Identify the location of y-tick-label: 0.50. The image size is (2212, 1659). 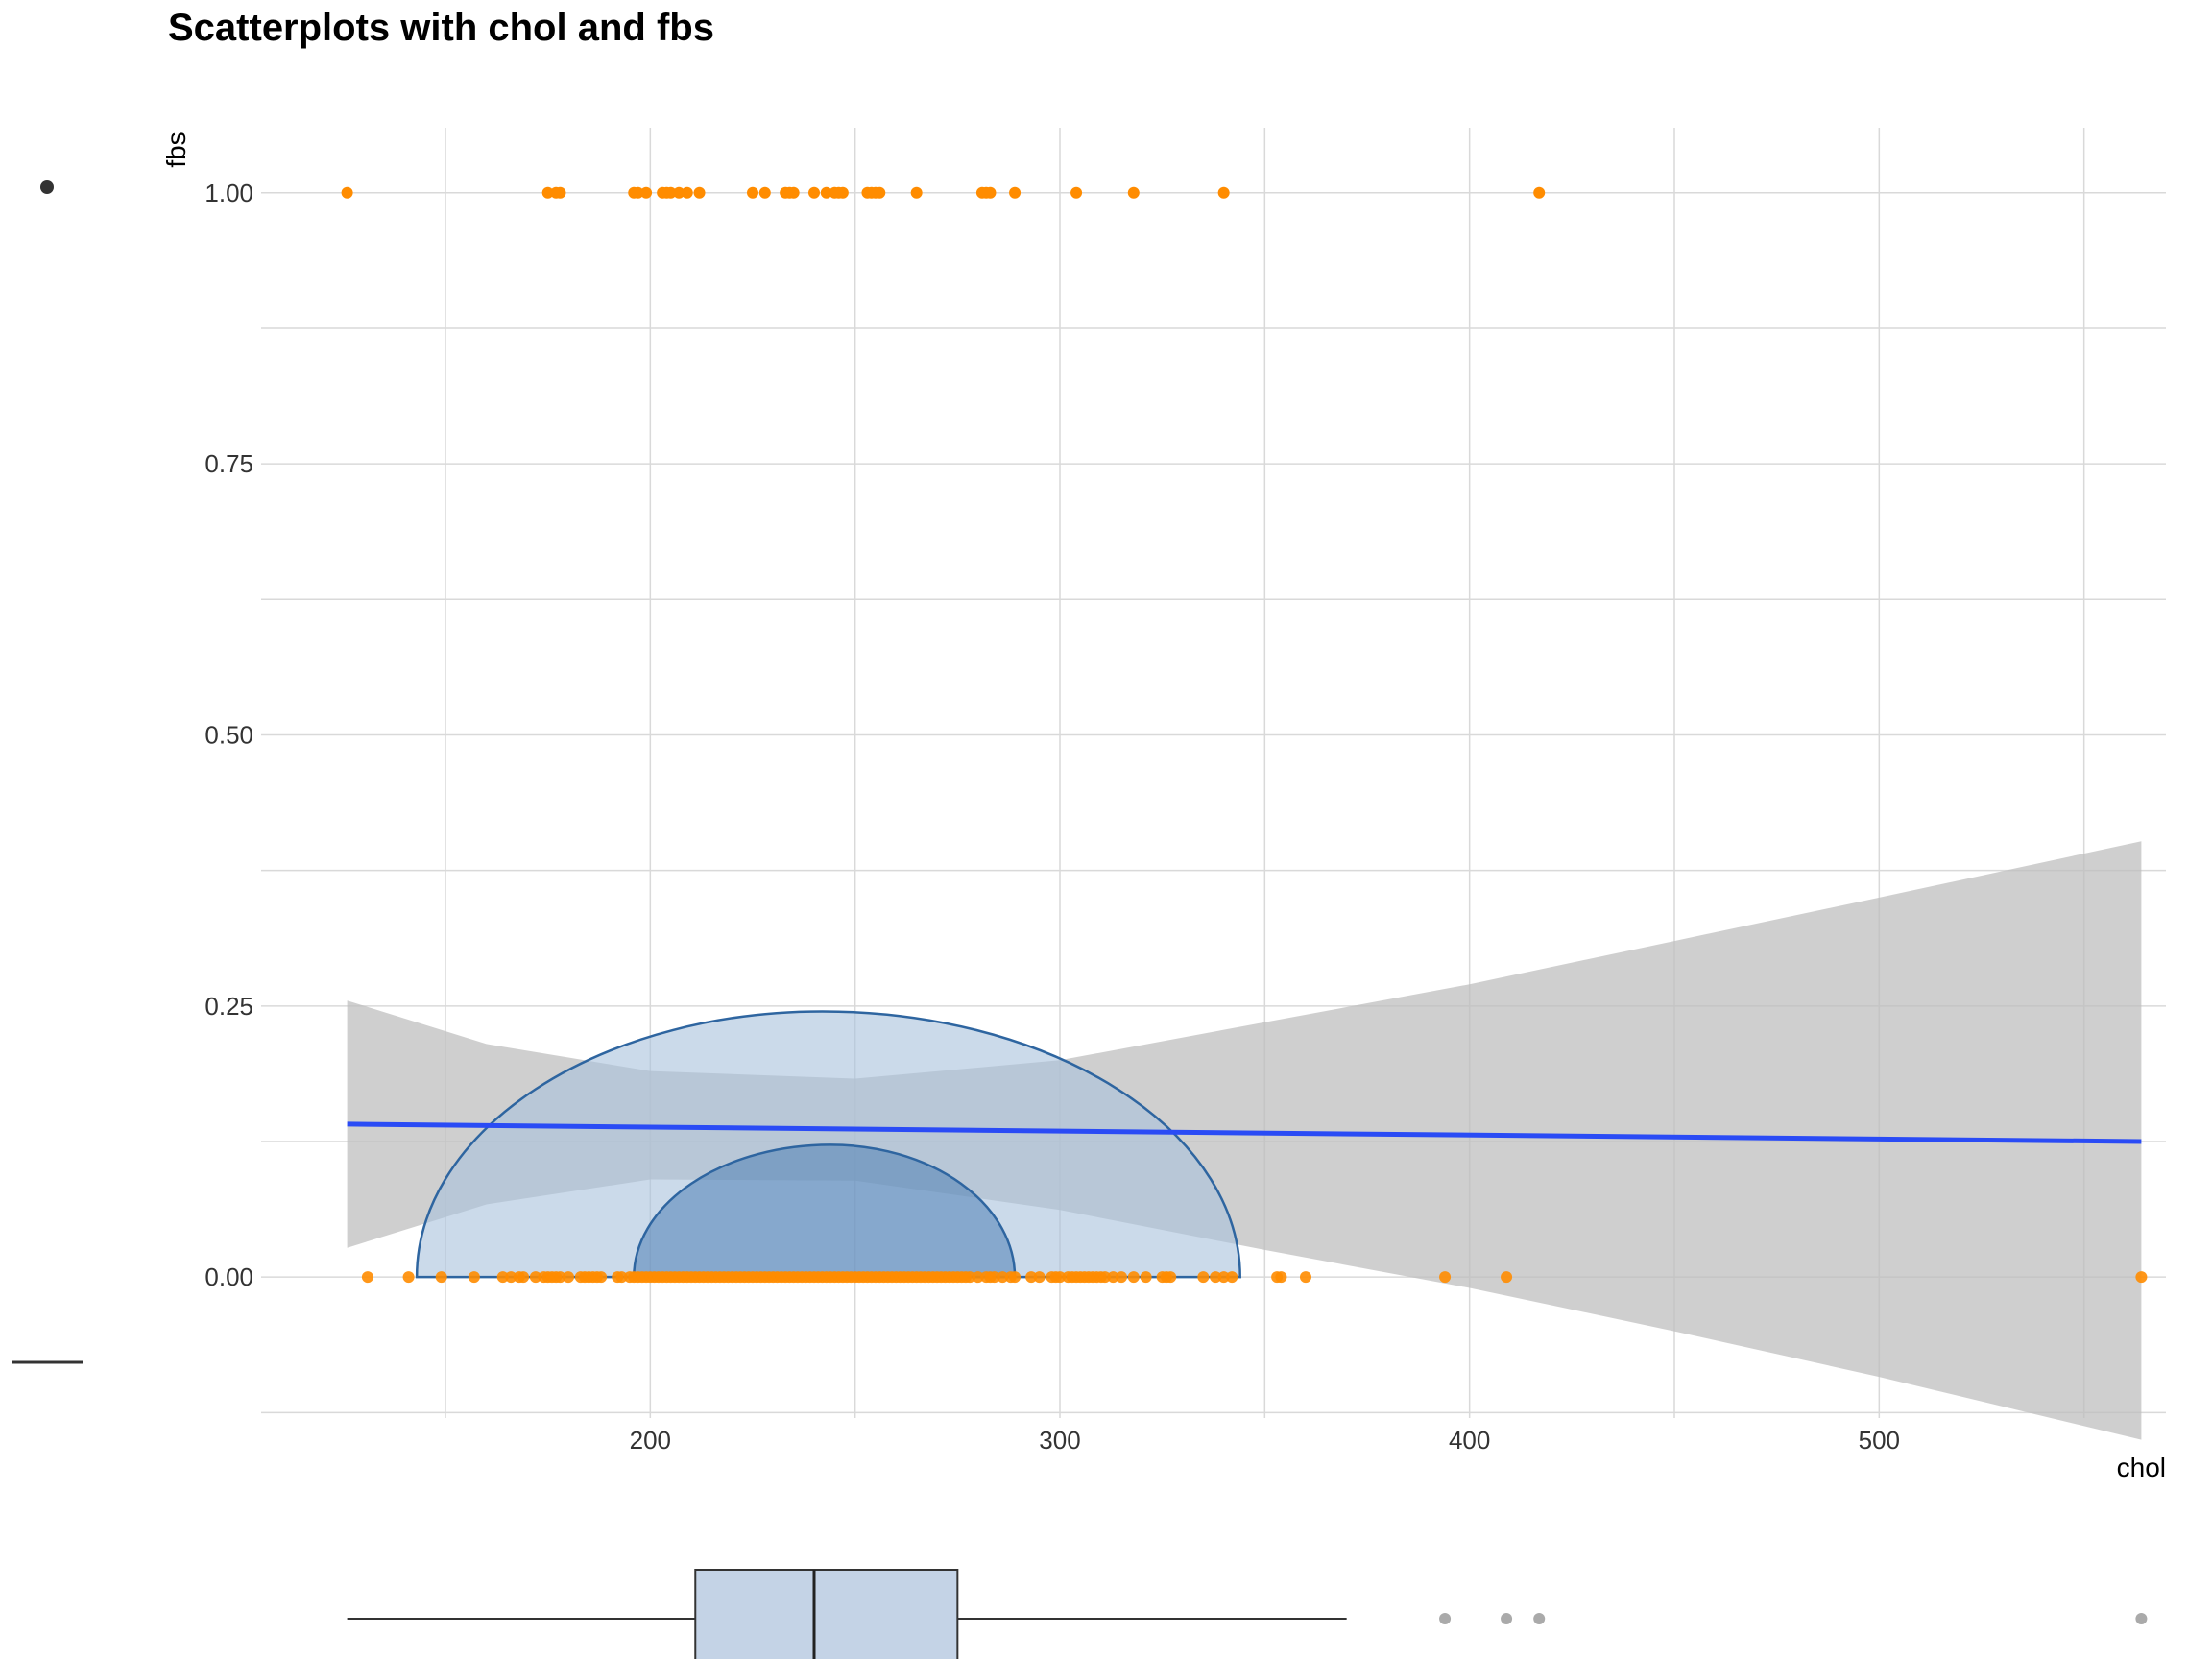
(229, 734).